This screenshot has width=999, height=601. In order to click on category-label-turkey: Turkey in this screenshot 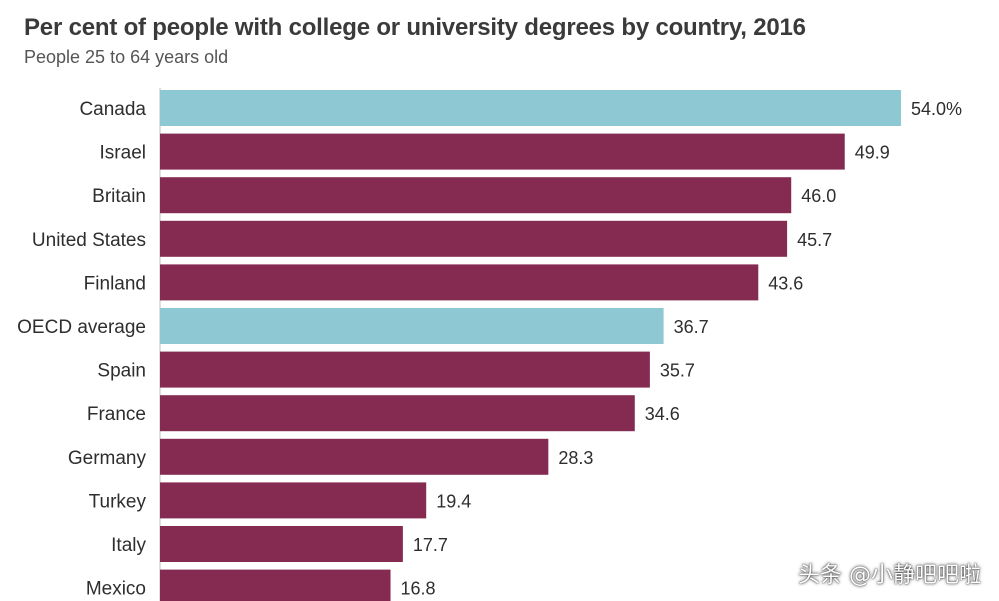, I will do `click(118, 501)`.